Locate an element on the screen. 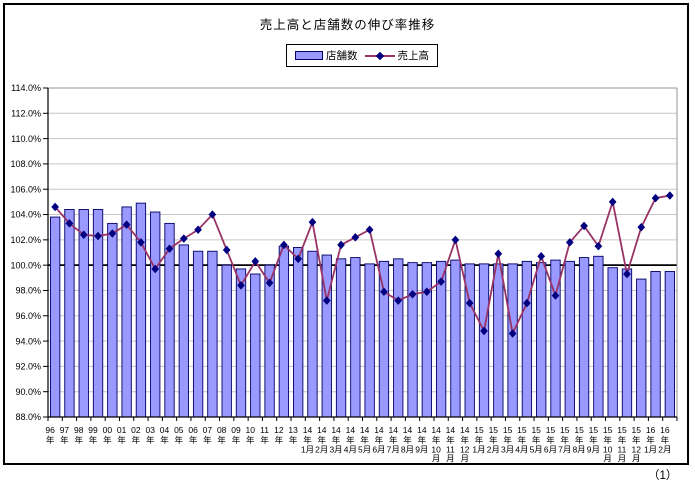 This screenshot has height=488, width=695. x-category-label: 11 is located at coordinates (264, 430).